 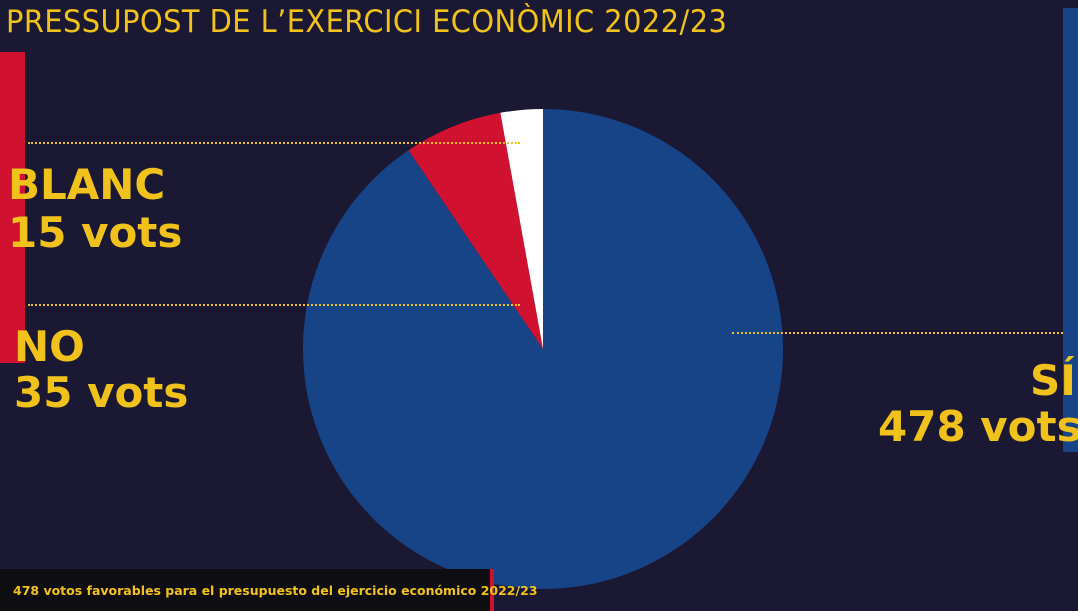 I want to click on label-no-votes: 35 vots, so click(x=101, y=392).